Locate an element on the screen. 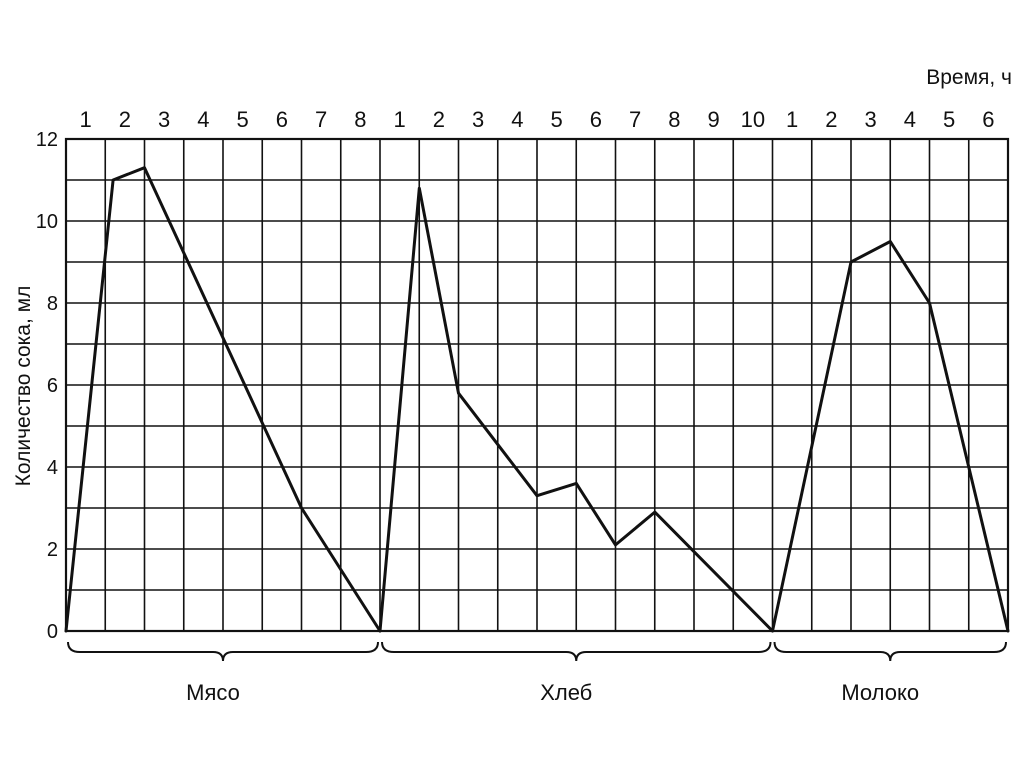  segment-label: Мясо is located at coordinates (213, 692).